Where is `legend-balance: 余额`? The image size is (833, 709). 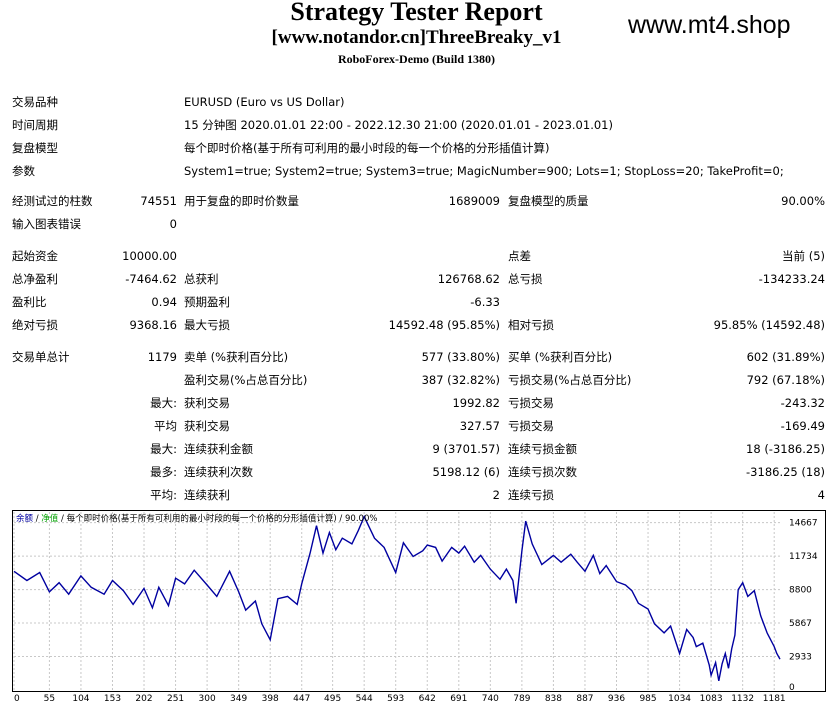 legend-balance: 余额 is located at coordinates (25, 518).